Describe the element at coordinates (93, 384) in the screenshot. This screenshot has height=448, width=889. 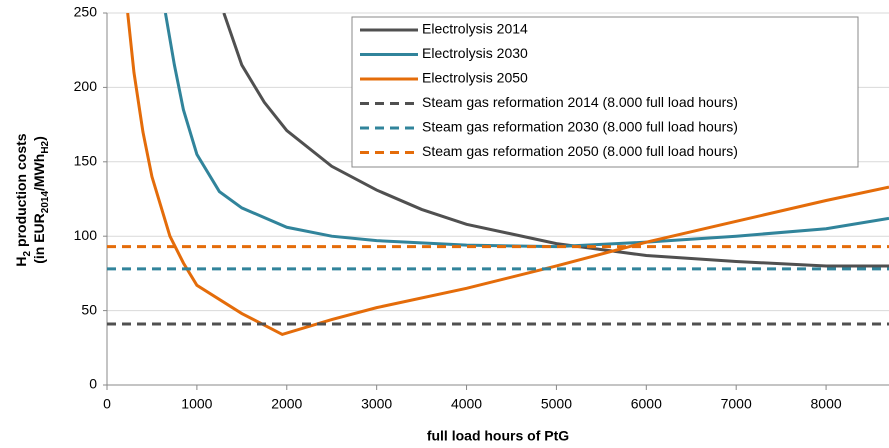
I see `y-tick-label: 0` at that location.